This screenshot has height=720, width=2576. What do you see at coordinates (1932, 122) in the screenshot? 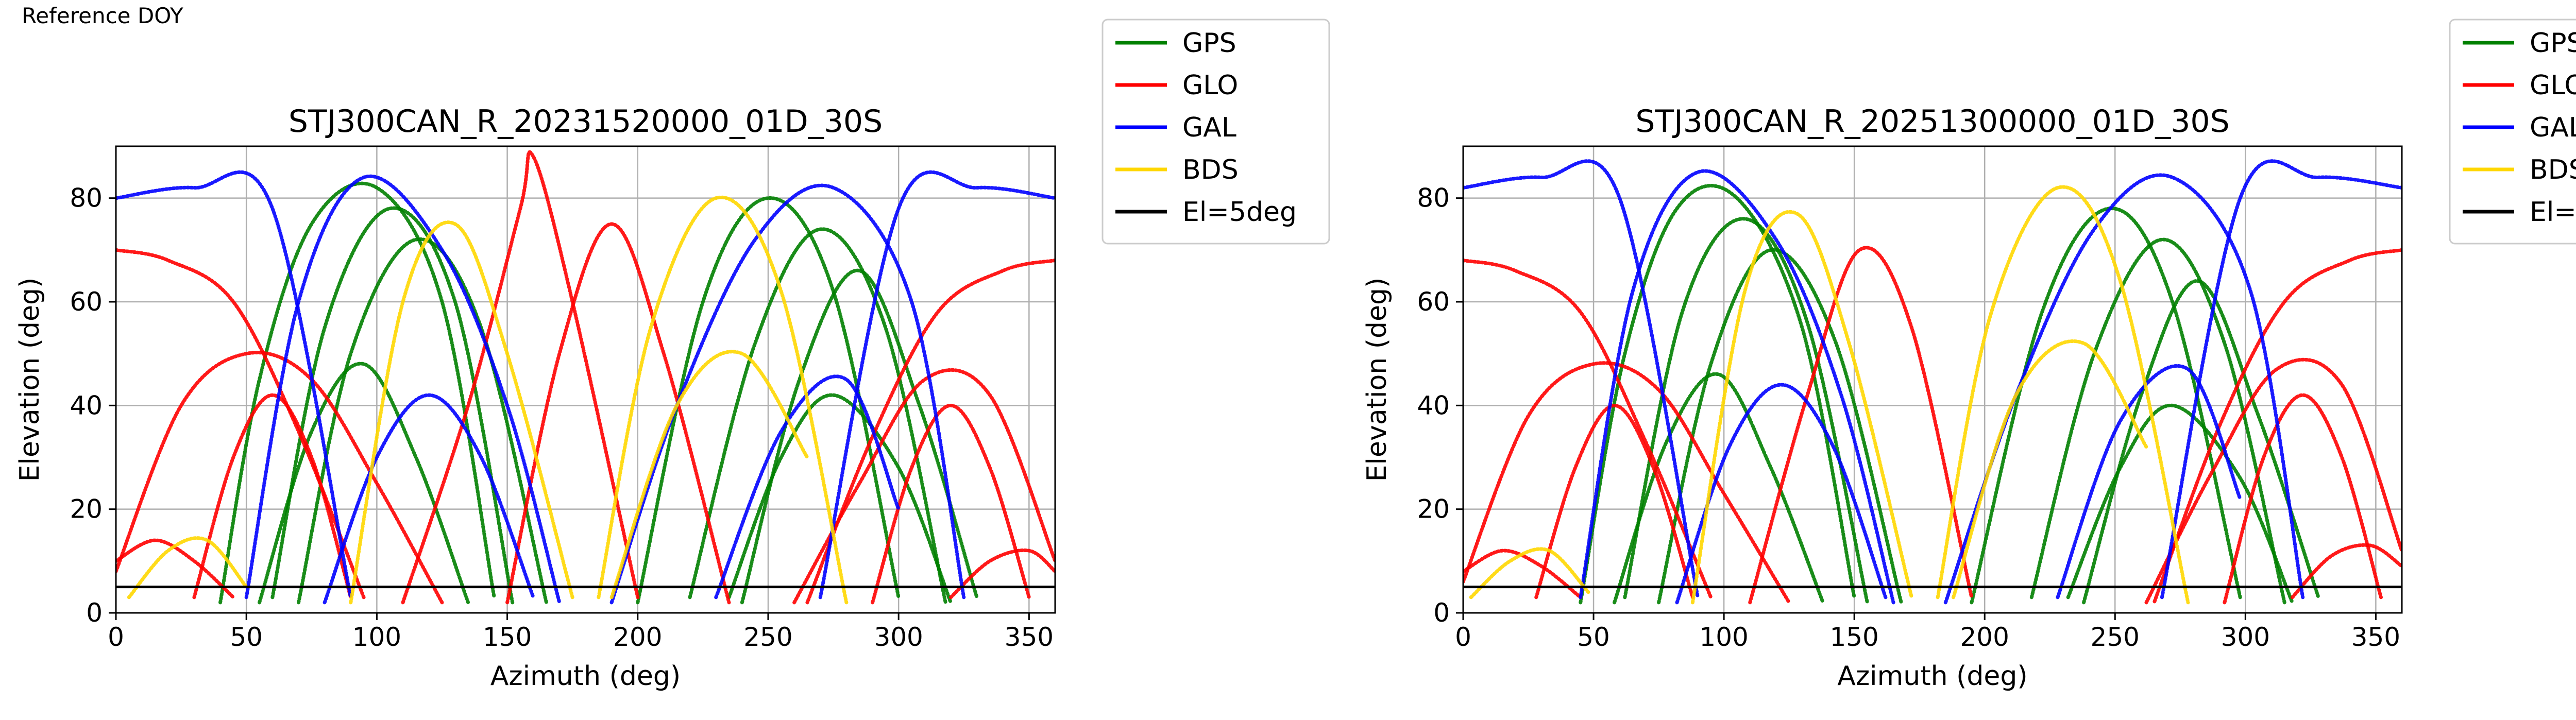
I see `chart-title: STJ300CAN_R_20251300000_01D_30S` at bounding box center [1932, 122].